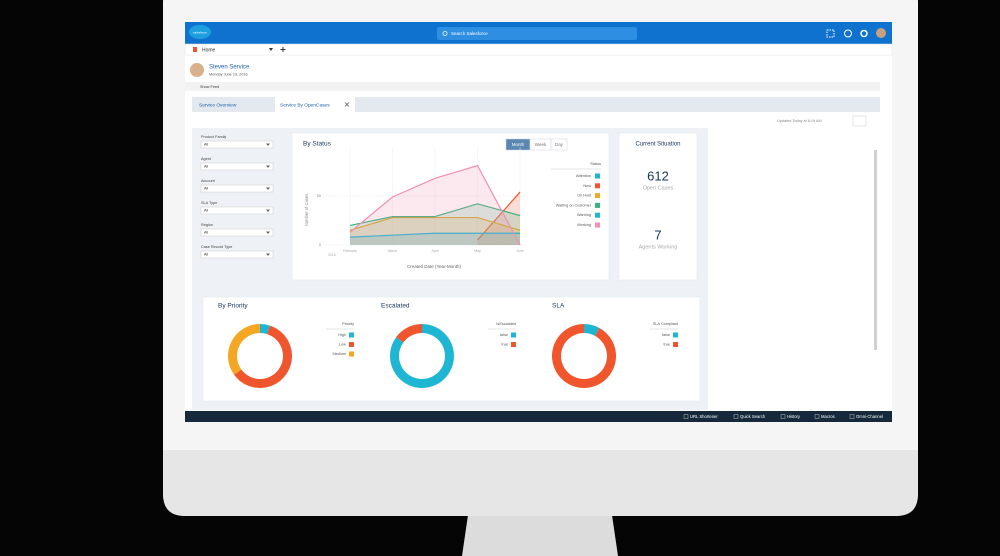 The width and height of the screenshot is (1000, 556). I want to click on filter-label: Account, so click(208, 181).